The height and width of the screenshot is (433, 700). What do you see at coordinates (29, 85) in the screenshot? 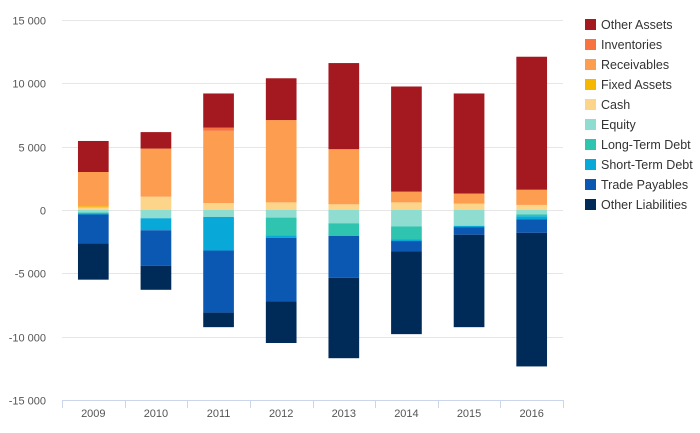
I see `y-tick-label: 10 000` at bounding box center [29, 85].